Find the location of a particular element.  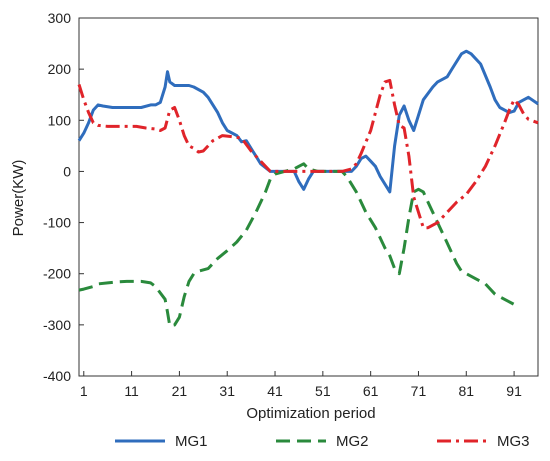

y-tick-label: 200 is located at coordinates (60, 69).